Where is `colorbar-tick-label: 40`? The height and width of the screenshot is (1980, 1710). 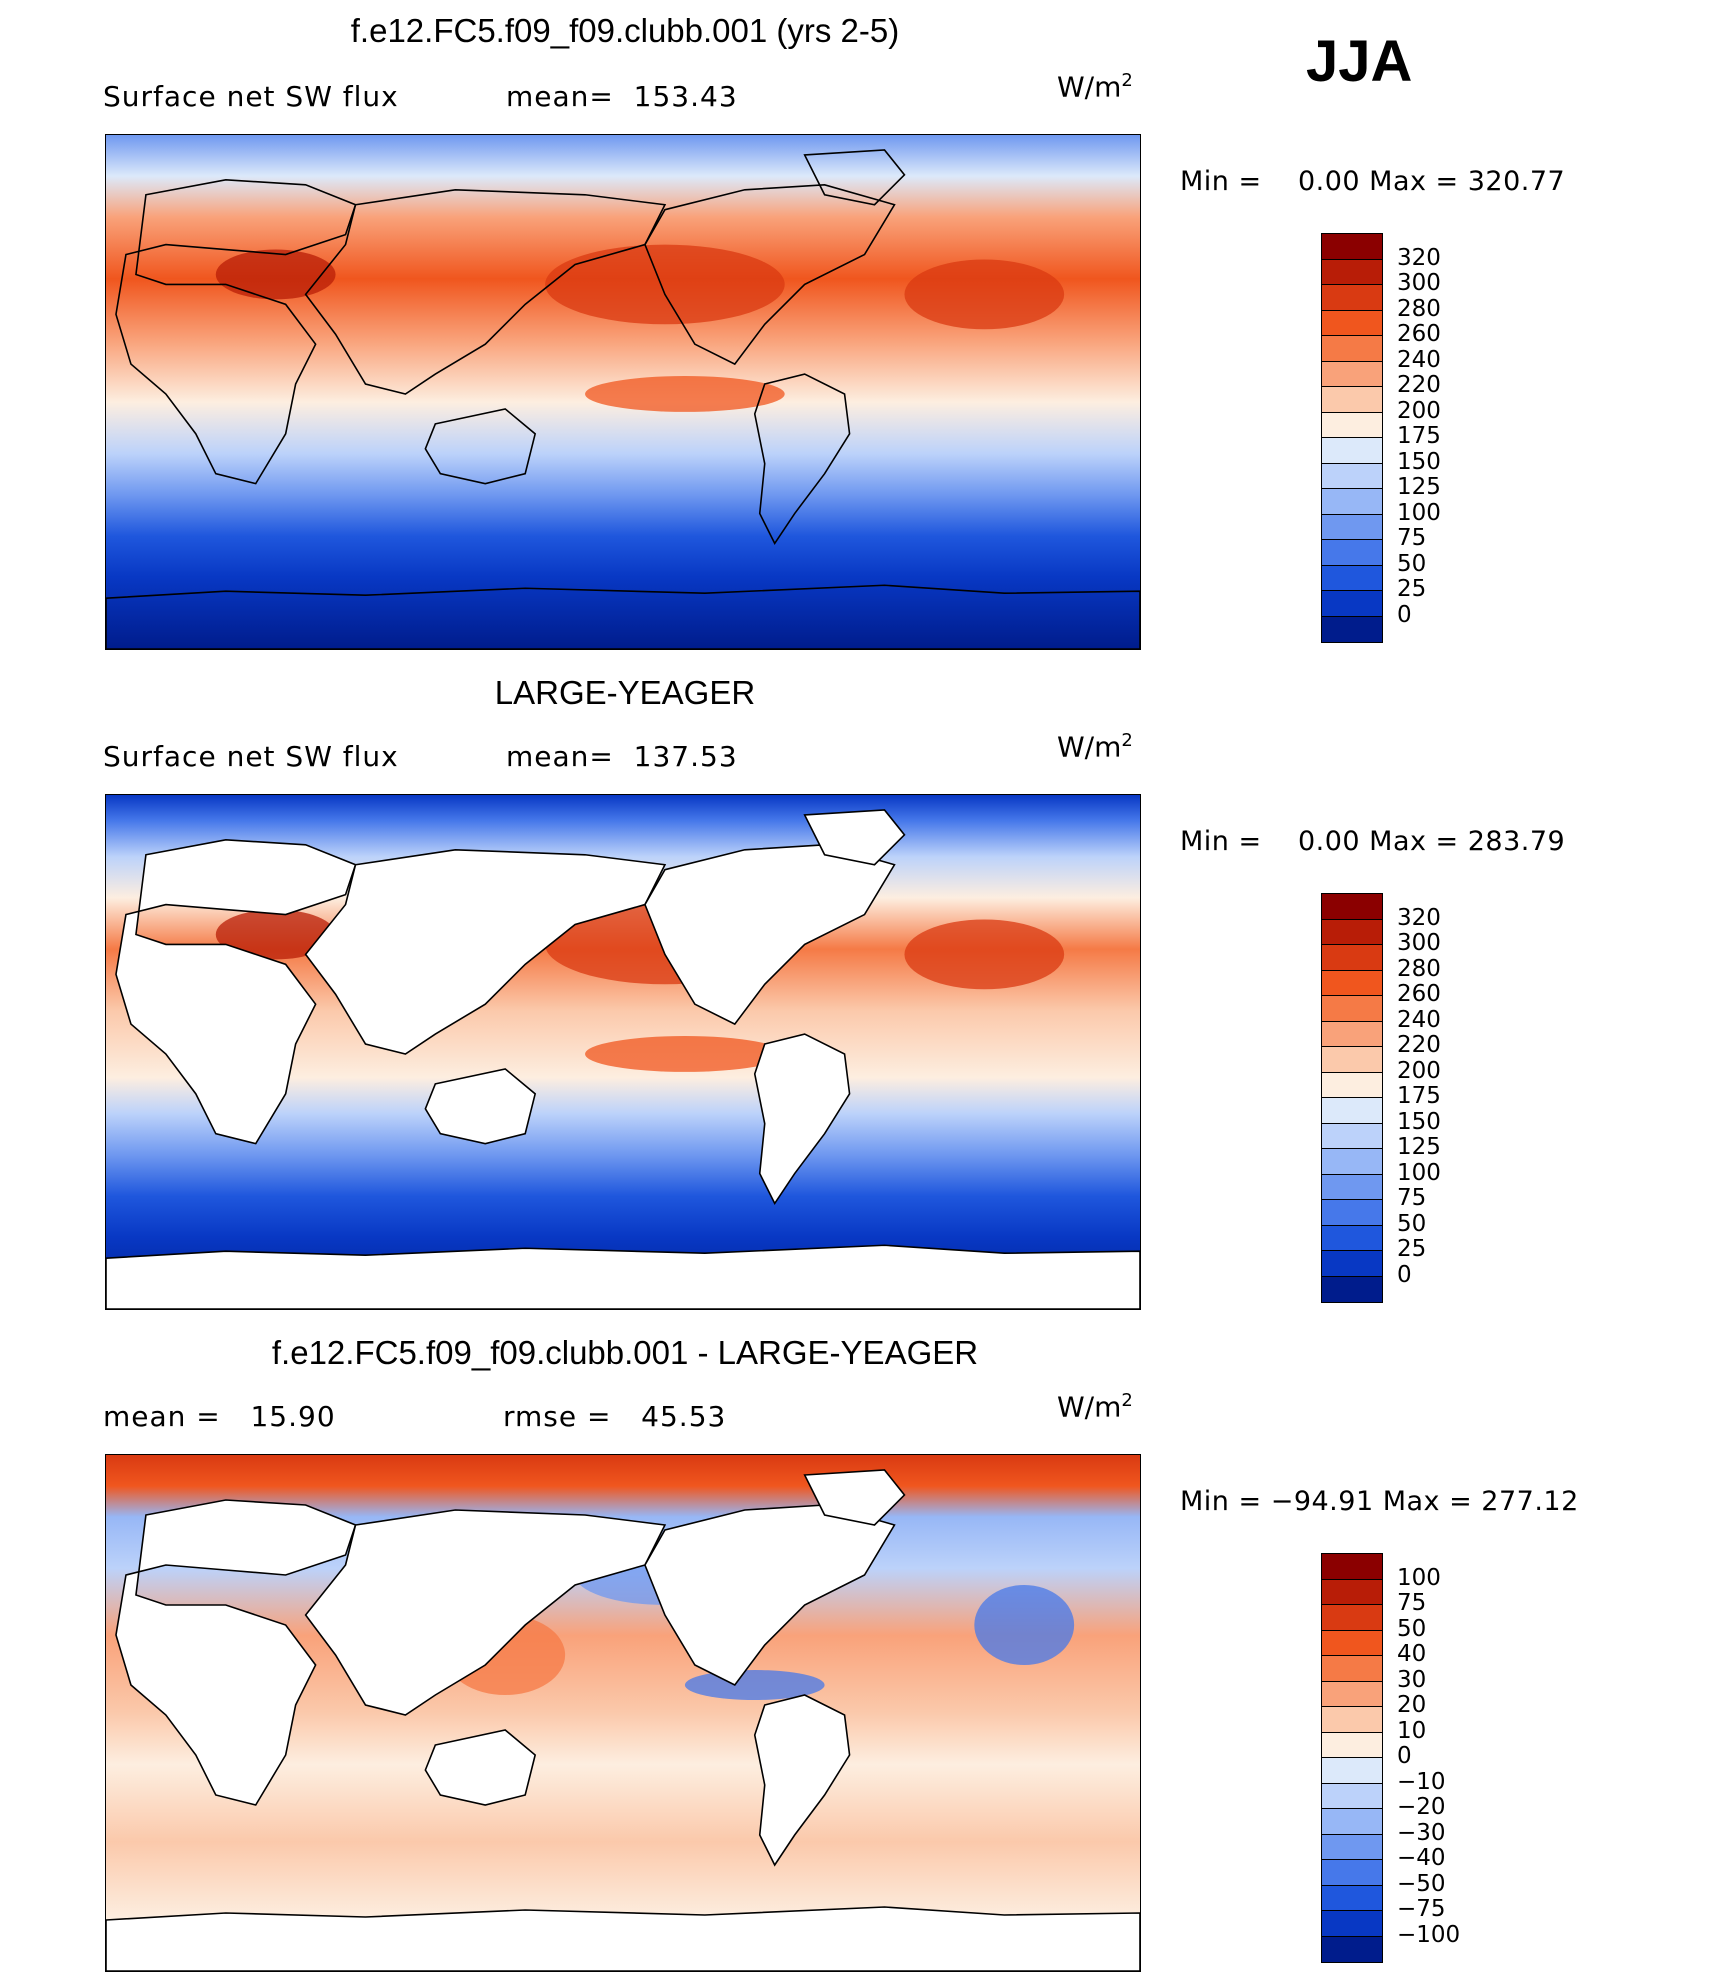 colorbar-tick-label: 40 is located at coordinates (1412, 1654).